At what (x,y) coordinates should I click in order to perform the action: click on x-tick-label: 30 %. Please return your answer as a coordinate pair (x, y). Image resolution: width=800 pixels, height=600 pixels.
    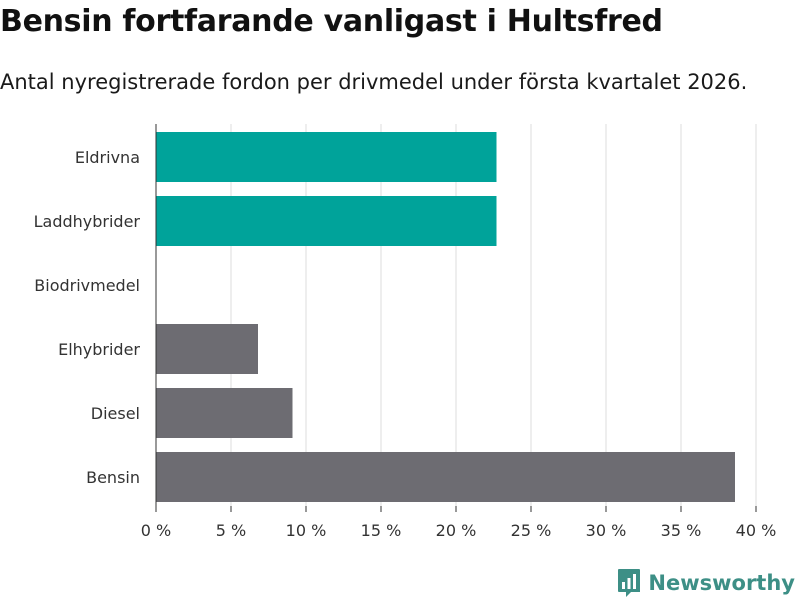
    Looking at the image, I should click on (606, 530).